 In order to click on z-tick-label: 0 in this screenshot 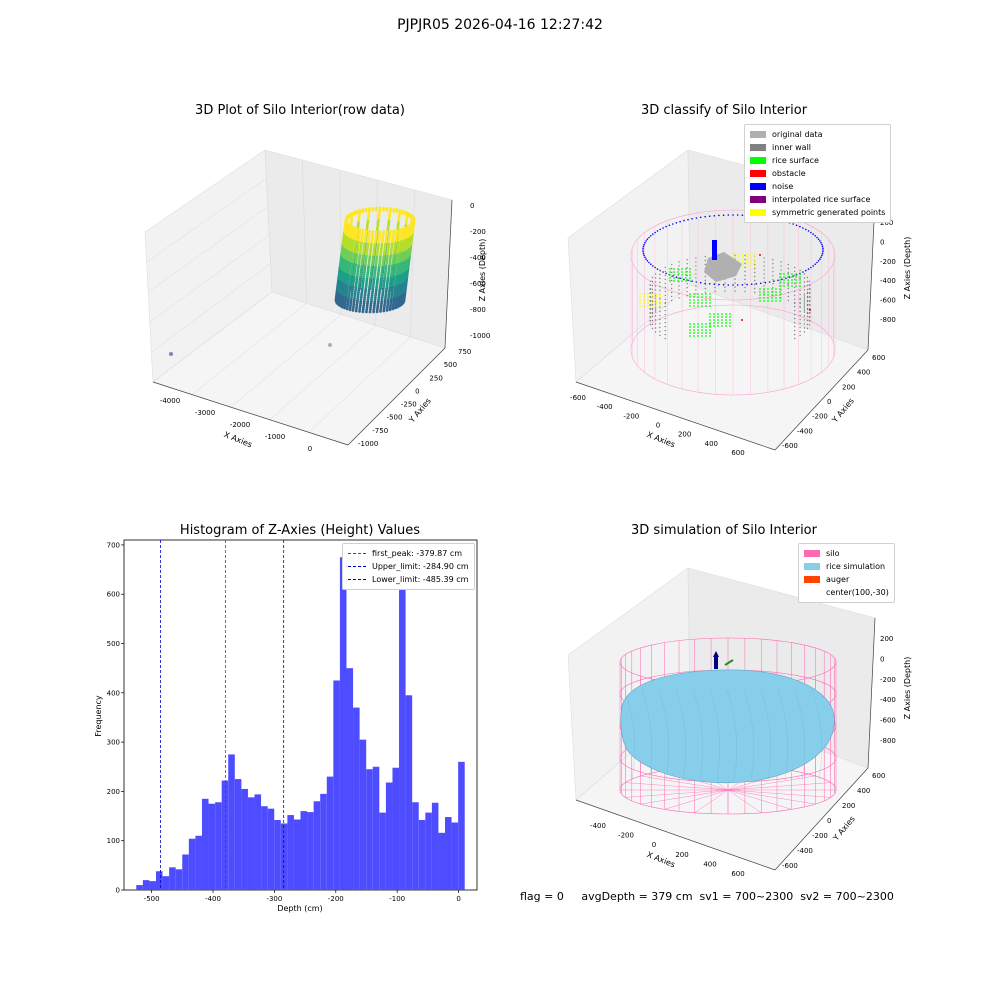, I will do `click(882, 242)`.